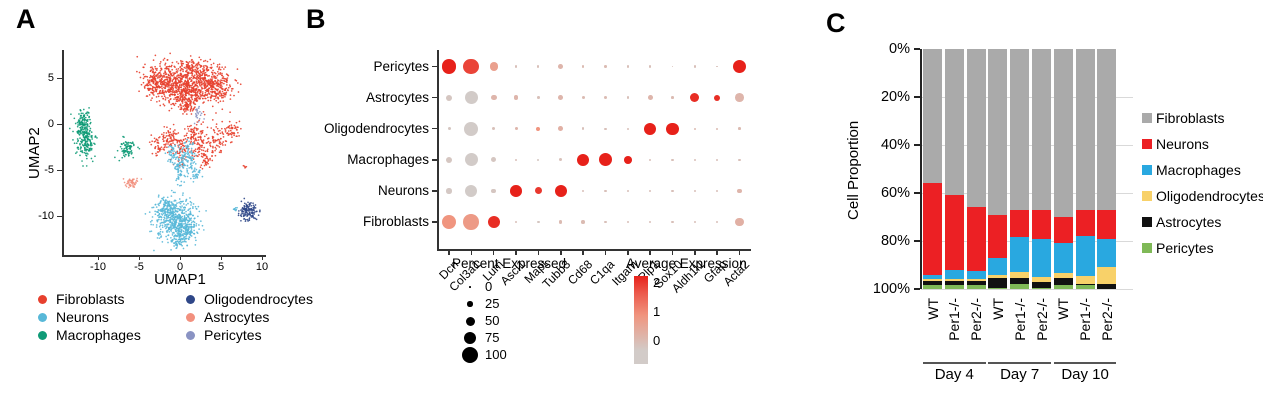 The image size is (1263, 407). I want to click on panel-b-label: B, so click(316, 19).